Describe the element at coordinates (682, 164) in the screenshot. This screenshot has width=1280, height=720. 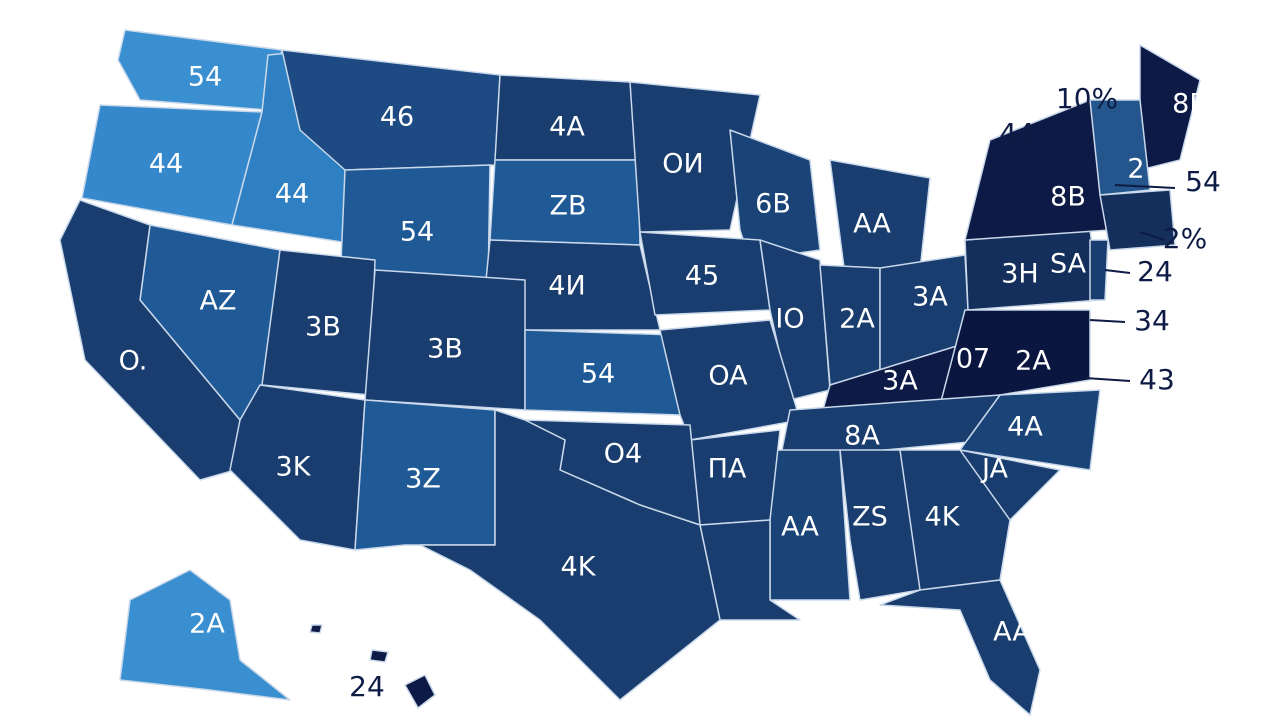
I see `state-label: OИ` at that location.